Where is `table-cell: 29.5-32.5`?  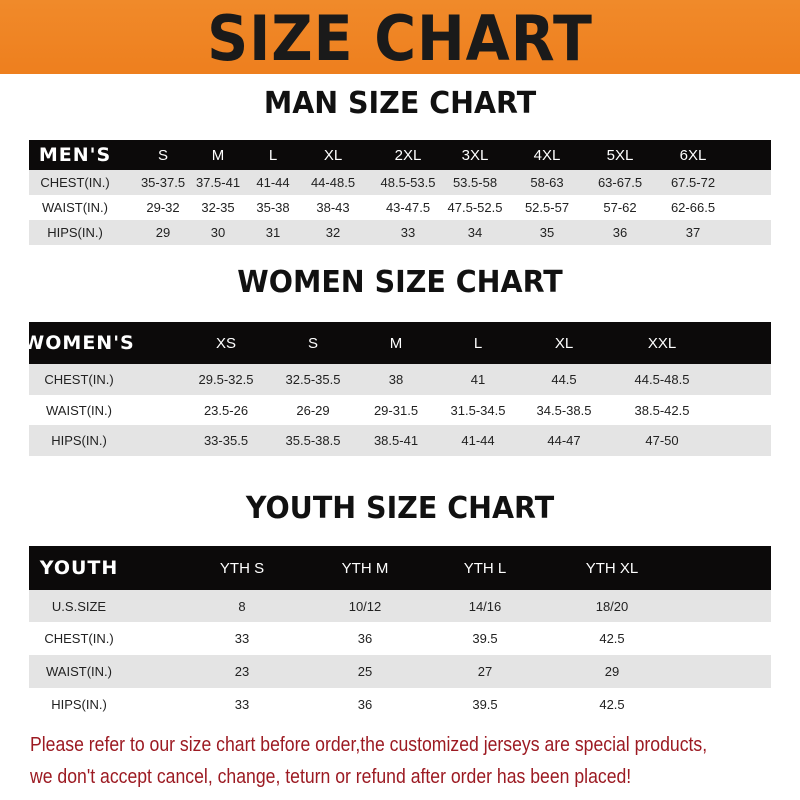
table-cell: 29.5-32.5 is located at coordinates (226, 379).